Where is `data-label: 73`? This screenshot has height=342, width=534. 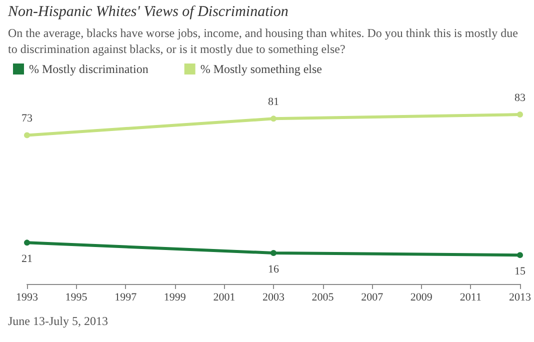 data-label: 73 is located at coordinates (27, 118).